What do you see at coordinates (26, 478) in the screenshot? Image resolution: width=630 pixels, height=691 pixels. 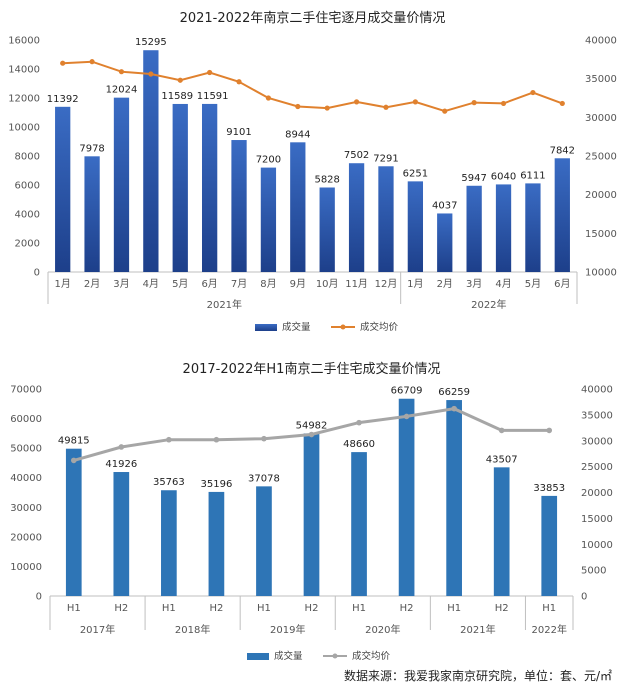 I see `c2-ytick-left: 40000` at bounding box center [26, 478].